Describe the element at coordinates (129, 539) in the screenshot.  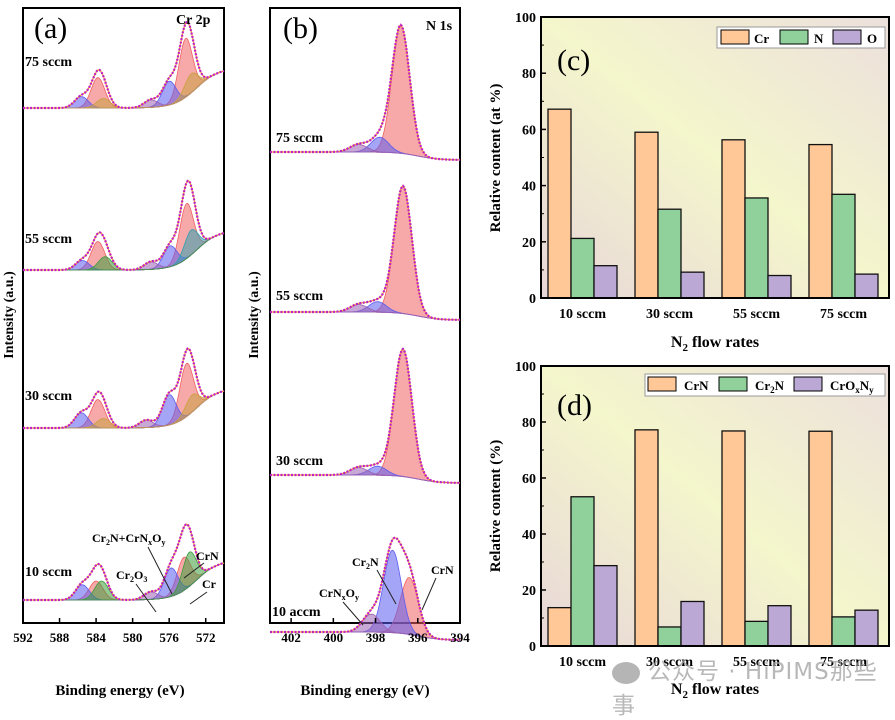
I see `annotation-cr2n-crnxoy: Cr2N+CrNxOy` at that location.